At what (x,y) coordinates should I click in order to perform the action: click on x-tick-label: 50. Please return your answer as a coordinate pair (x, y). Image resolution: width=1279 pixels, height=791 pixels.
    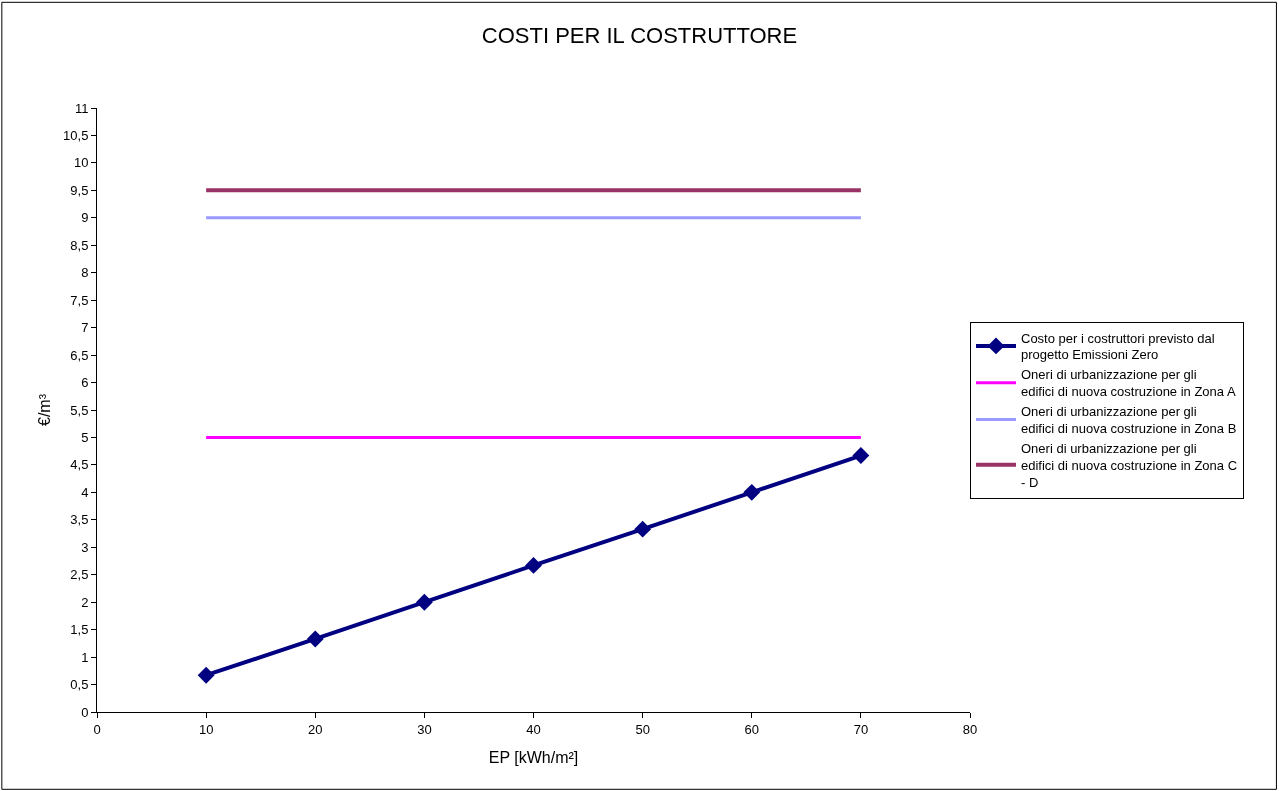
    Looking at the image, I should click on (642, 729).